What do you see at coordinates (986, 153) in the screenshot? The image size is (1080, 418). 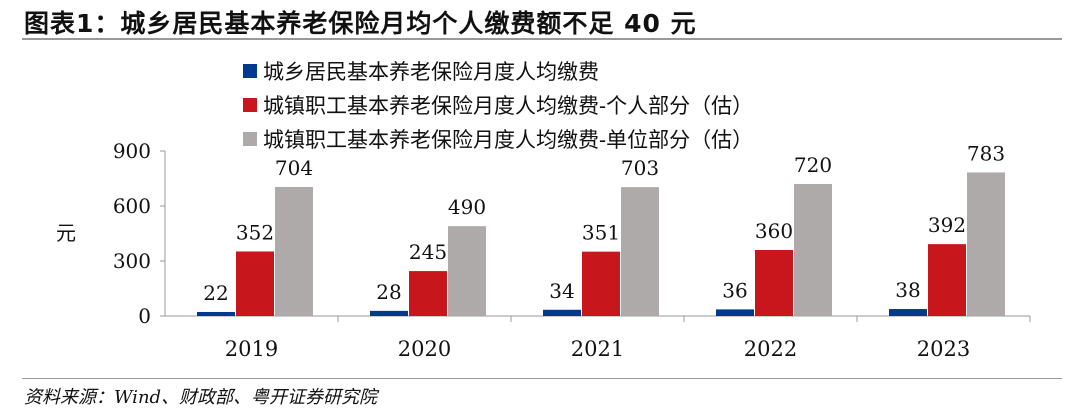 I see `data-label: 783` at bounding box center [986, 153].